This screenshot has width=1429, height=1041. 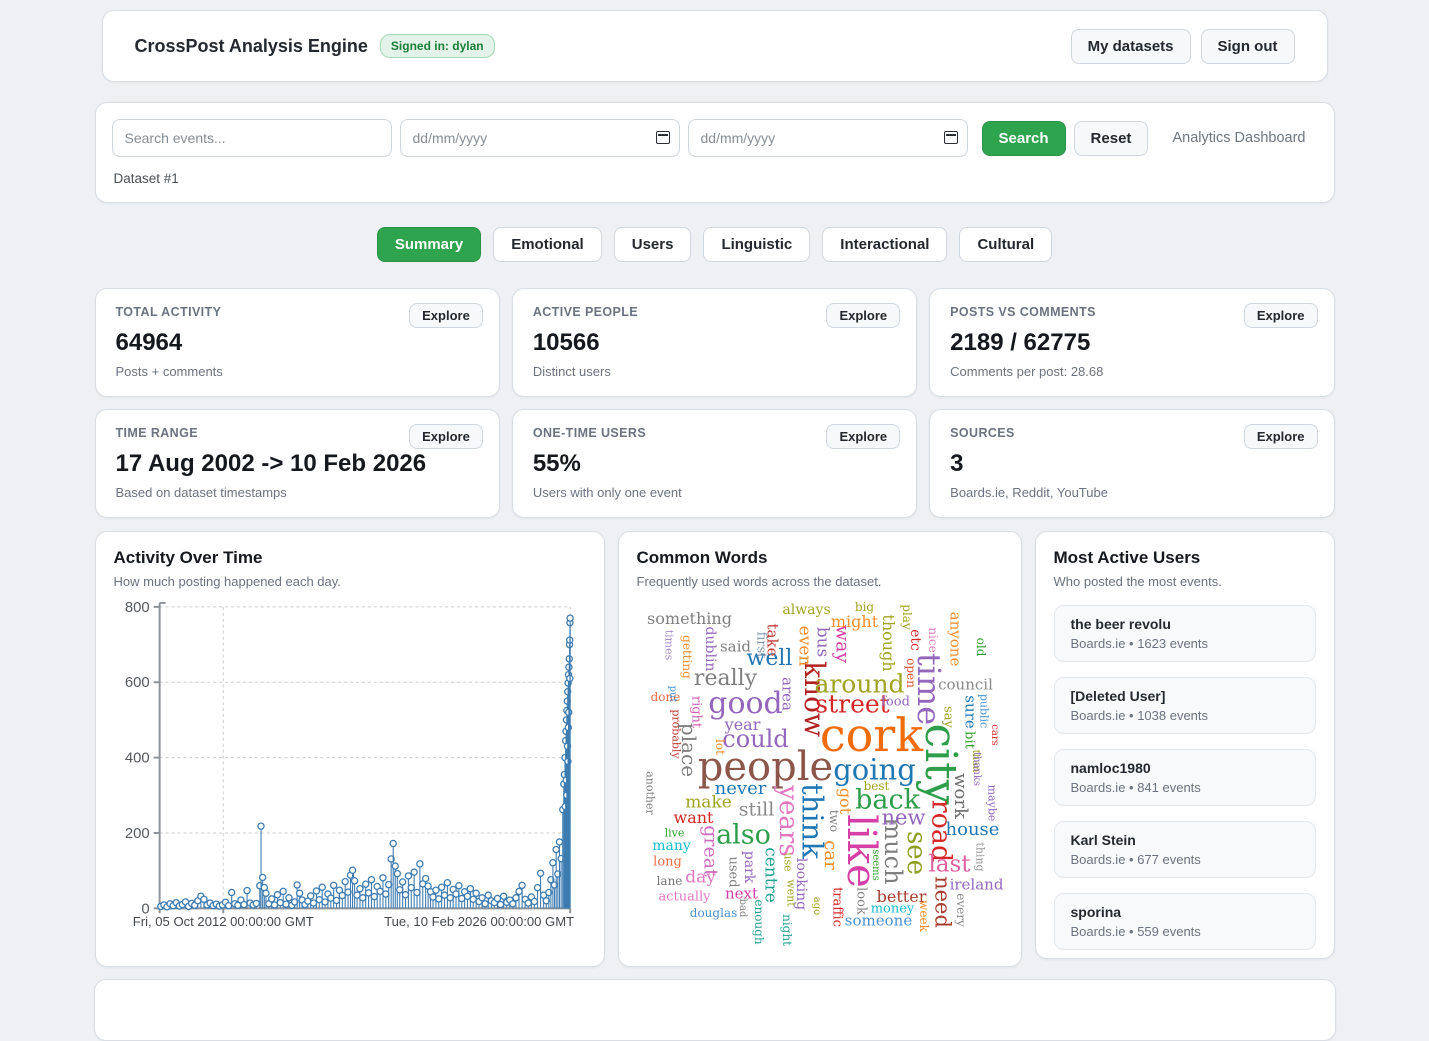 What do you see at coordinates (980, 647) in the screenshot?
I see `cloud-word: old` at bounding box center [980, 647].